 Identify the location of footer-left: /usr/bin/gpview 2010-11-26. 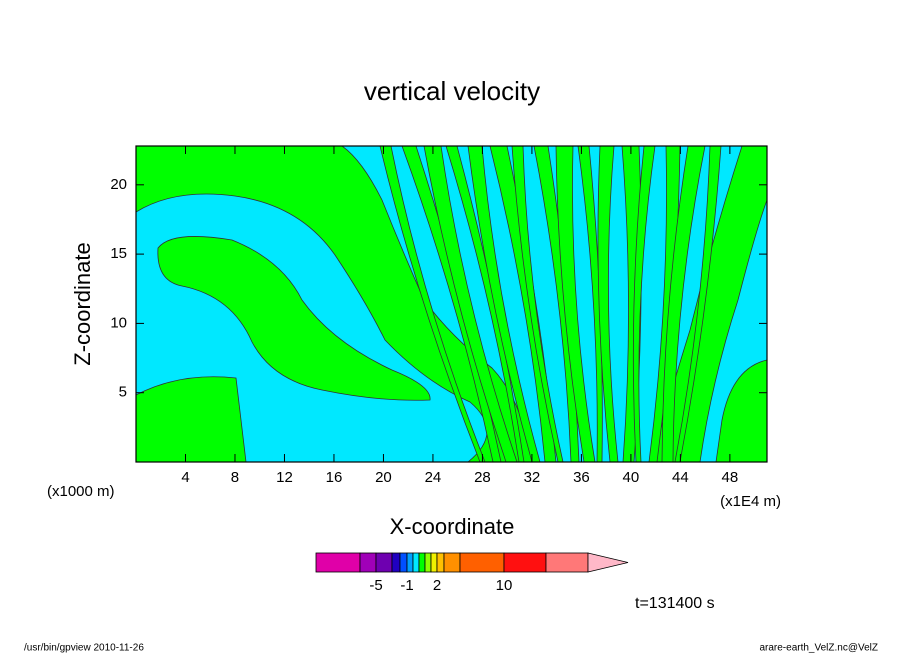
(84, 648).